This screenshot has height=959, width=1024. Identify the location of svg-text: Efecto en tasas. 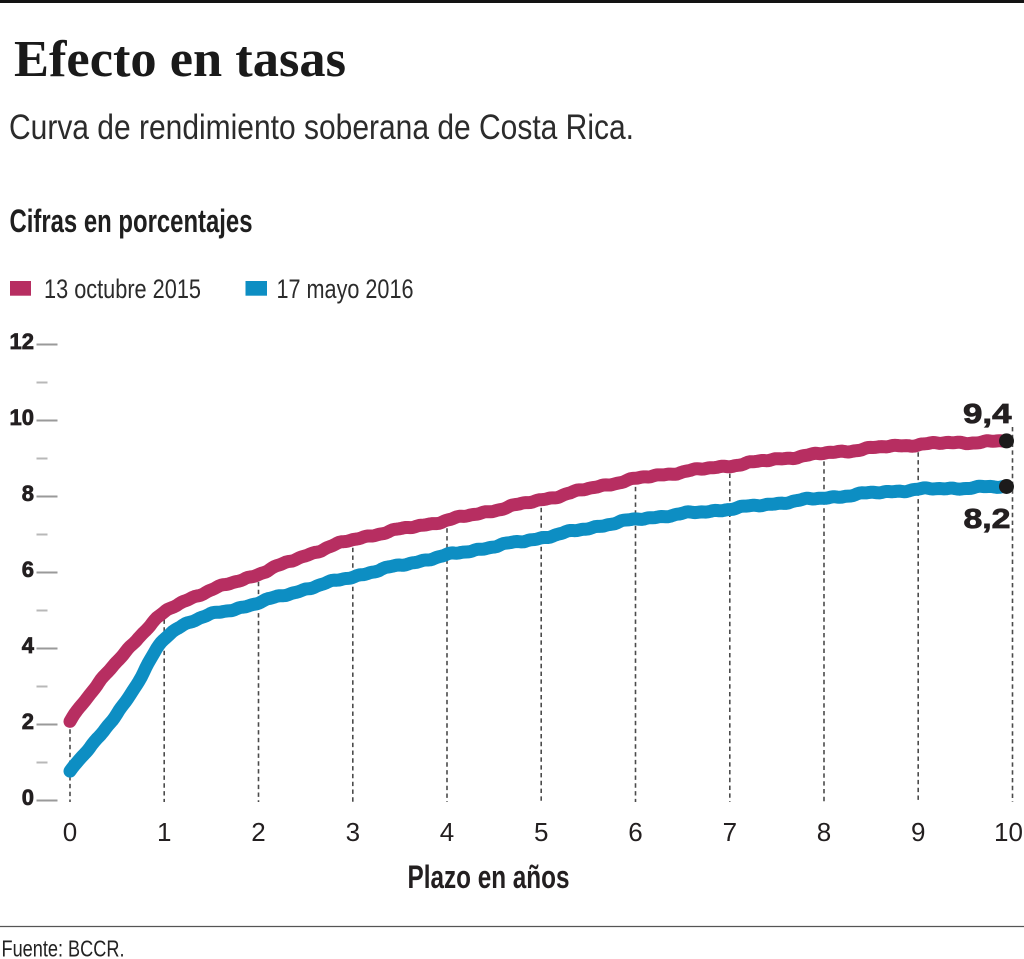
(180, 59).